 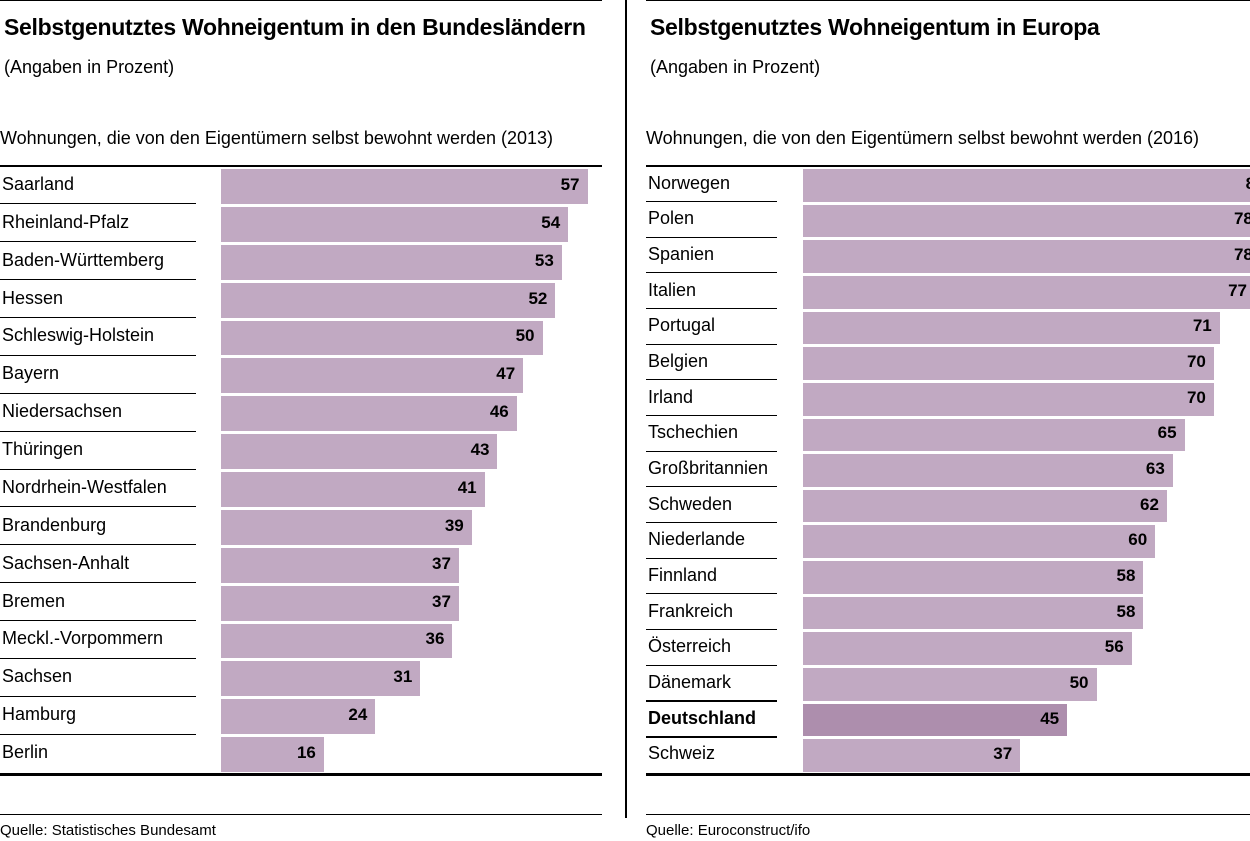 I want to click on bar-row: Polen 78, so click(x=948, y=221).